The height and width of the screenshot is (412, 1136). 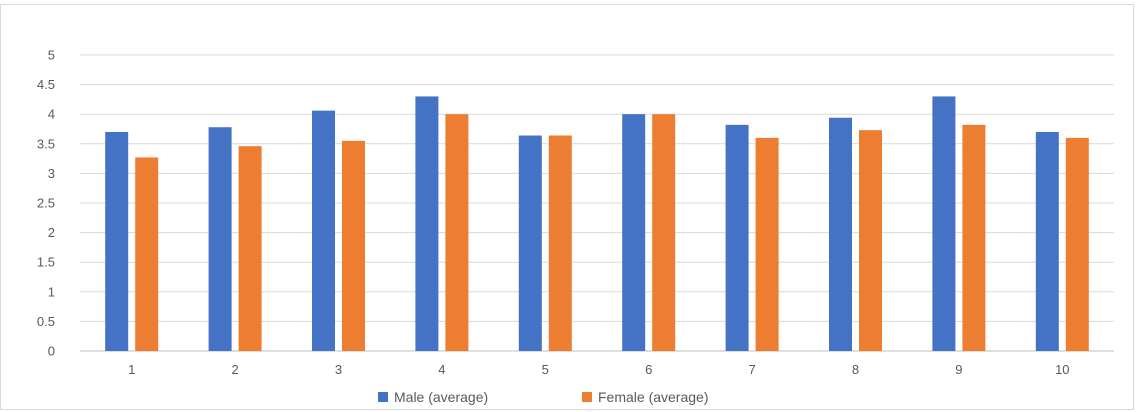 I want to click on y-tick-label: 3.5, so click(x=46, y=143).